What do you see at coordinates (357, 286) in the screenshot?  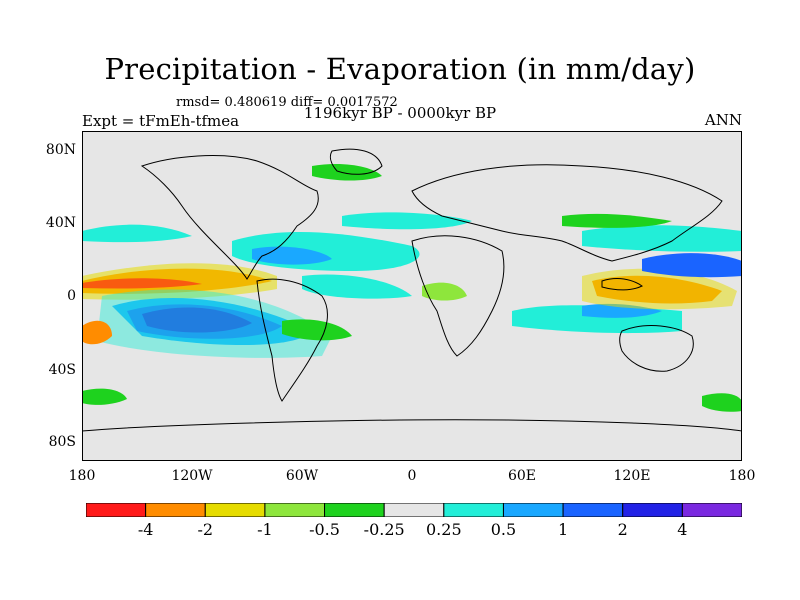 I see `contour-tropatl-cyan` at bounding box center [357, 286].